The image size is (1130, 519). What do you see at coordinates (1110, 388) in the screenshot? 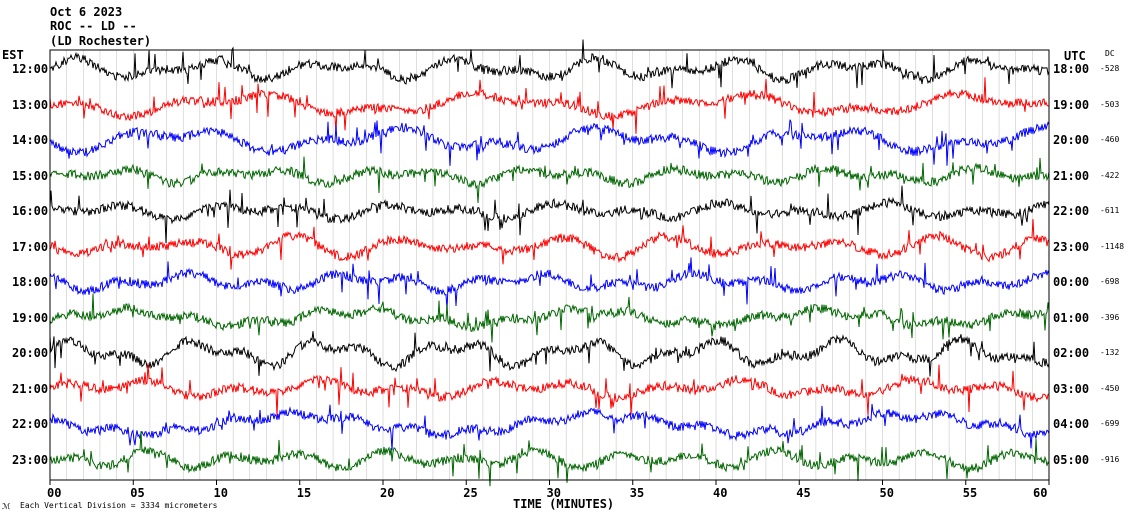
I see `dc-offset-label: -450` at bounding box center [1110, 388].